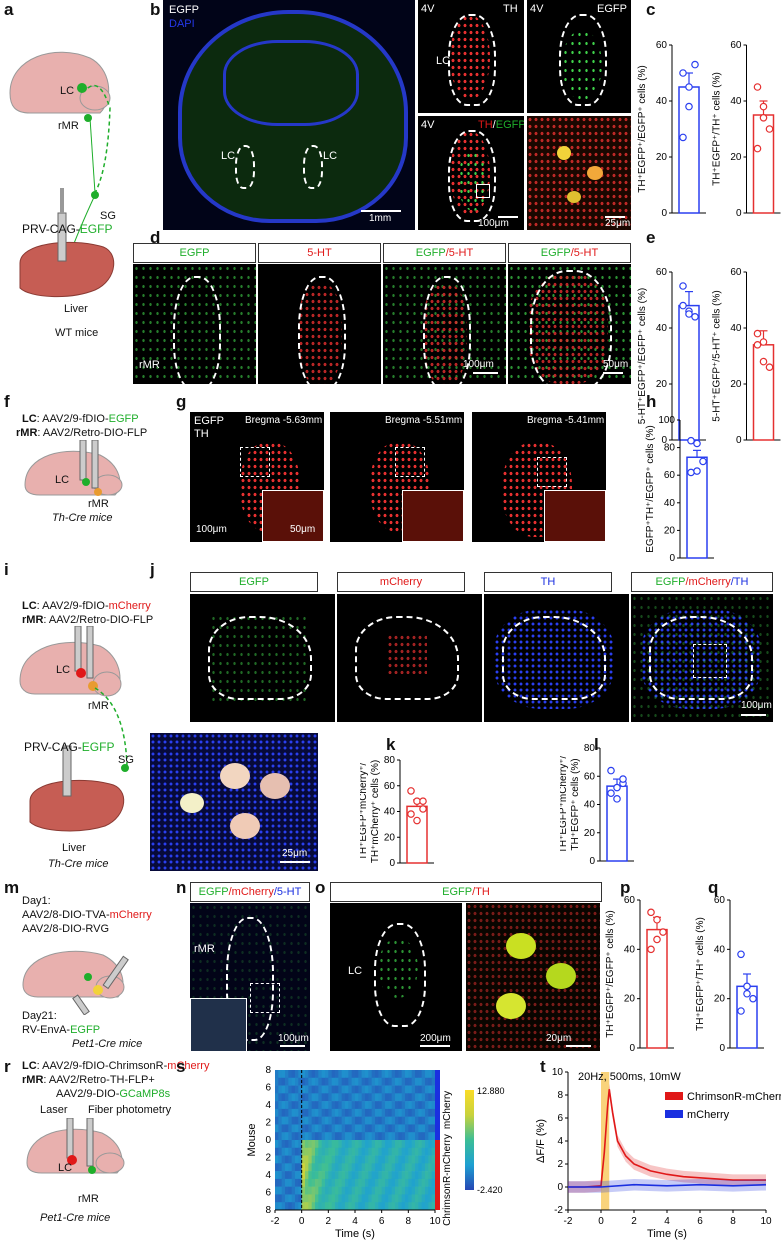  I want to click on y-tick-label: 6, so click(268, 1193).